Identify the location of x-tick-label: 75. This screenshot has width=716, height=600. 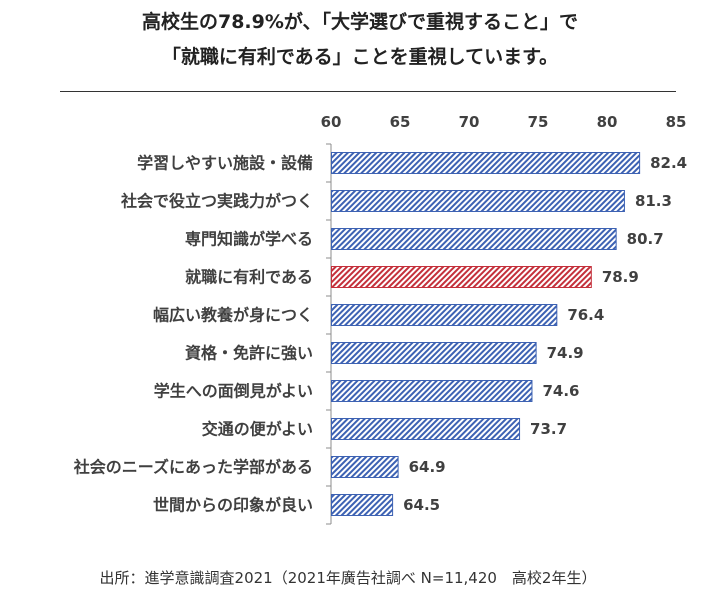
(538, 122).